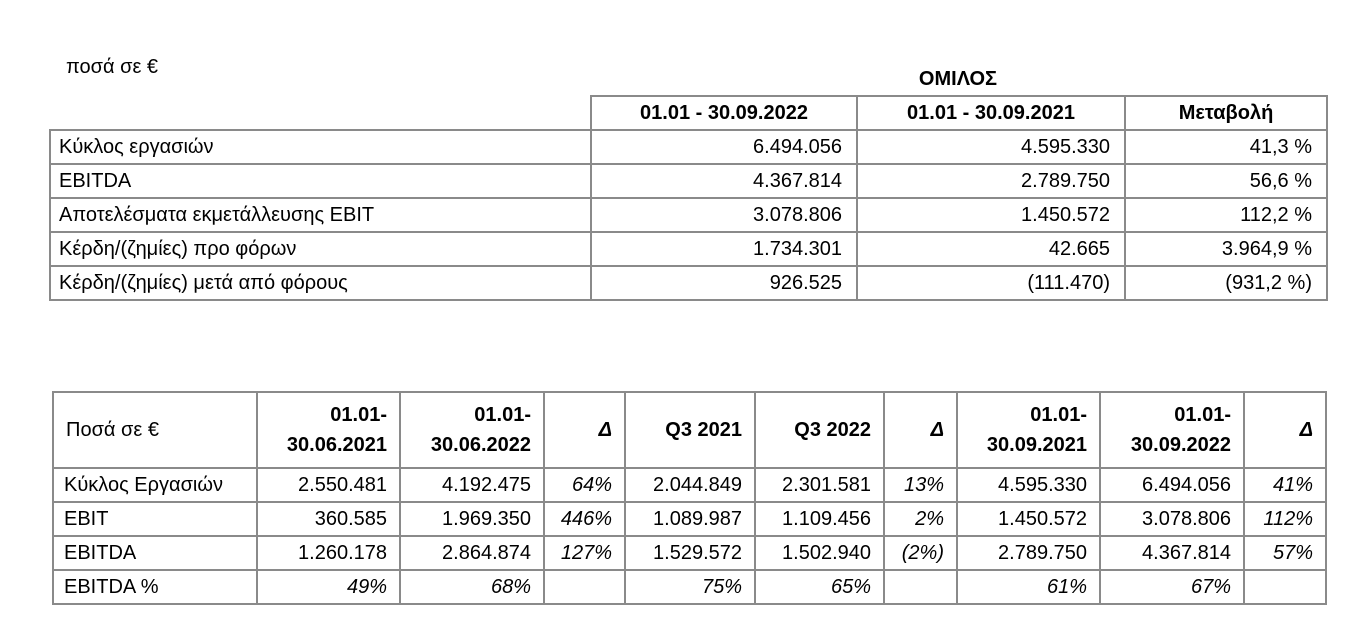 This screenshot has height=630, width=1360. Describe the element at coordinates (155, 485) in the screenshot. I see `row-label: Κύκλος Εργασιών` at that location.